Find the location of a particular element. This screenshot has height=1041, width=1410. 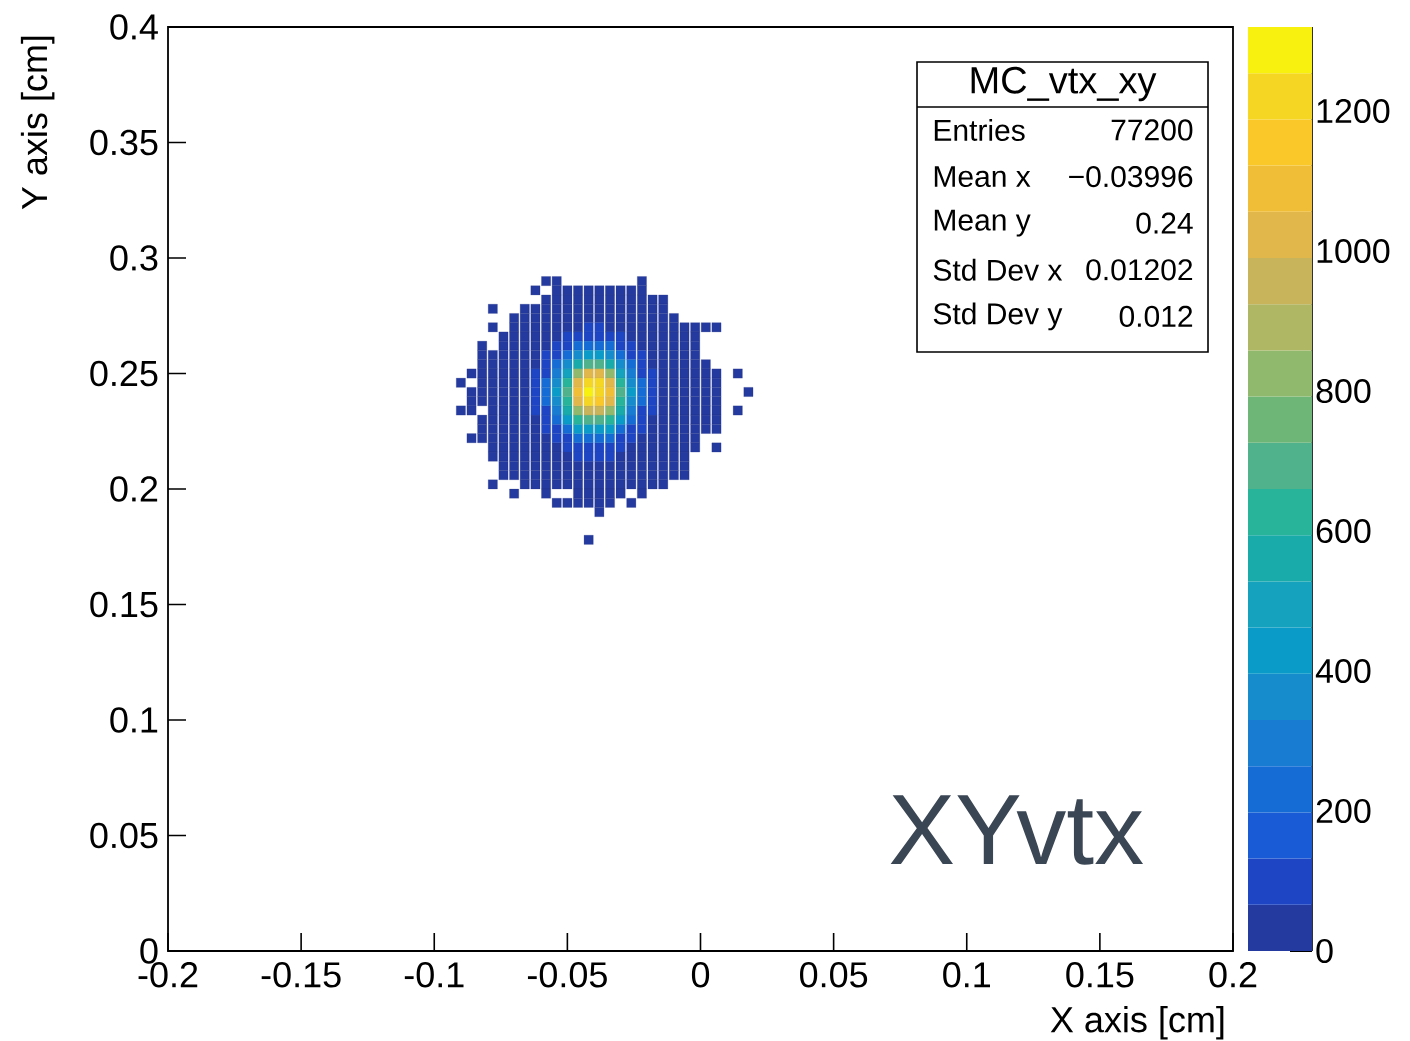

x-axis-title: X axis [cm] is located at coordinates (1137, 1023).